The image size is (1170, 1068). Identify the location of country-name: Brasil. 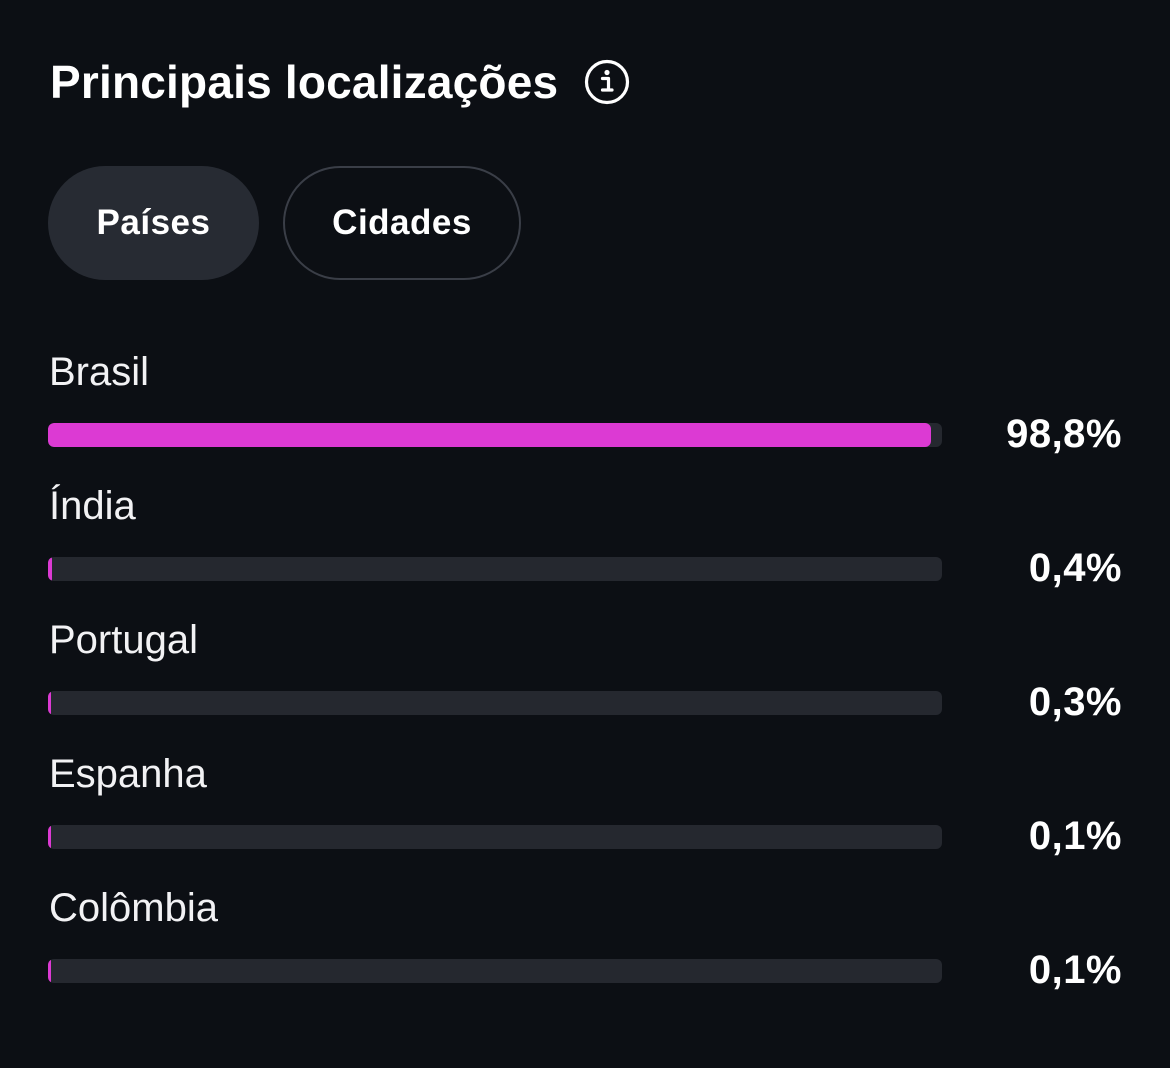
(99, 372).